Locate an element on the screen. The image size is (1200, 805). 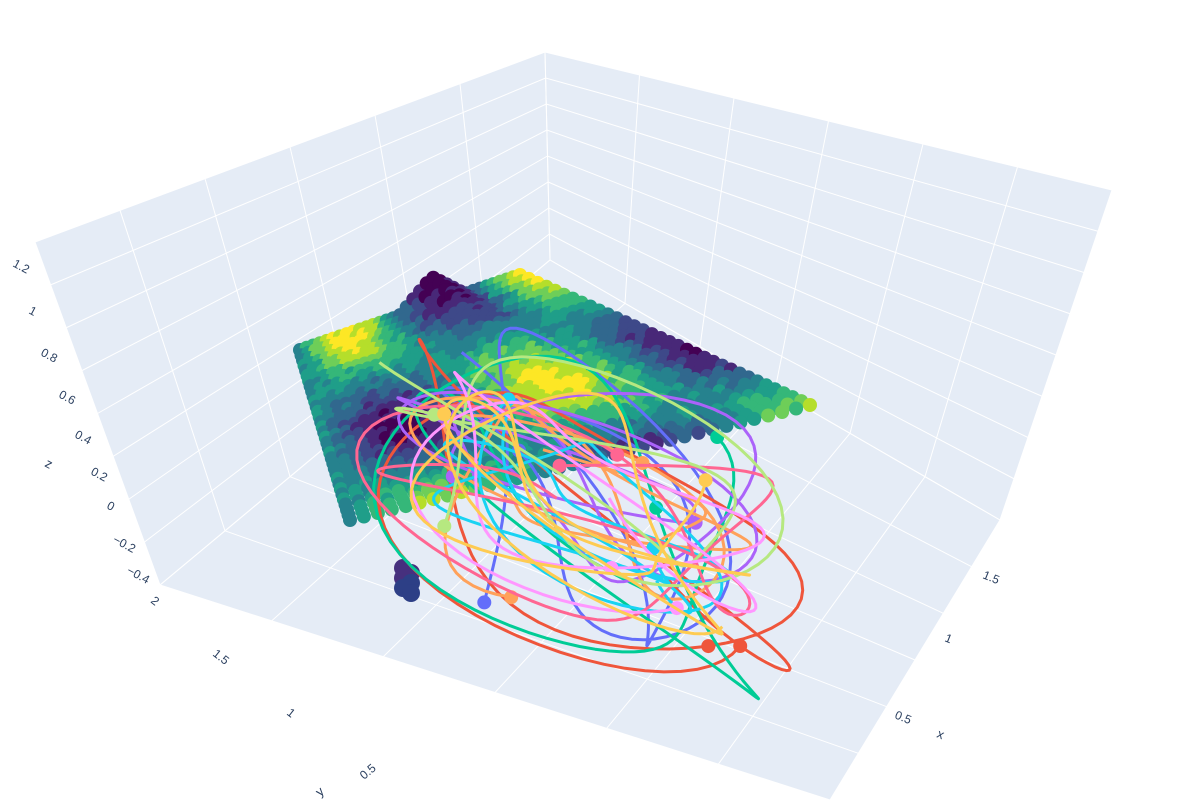
pillar-sphere is located at coordinates (411, 593).